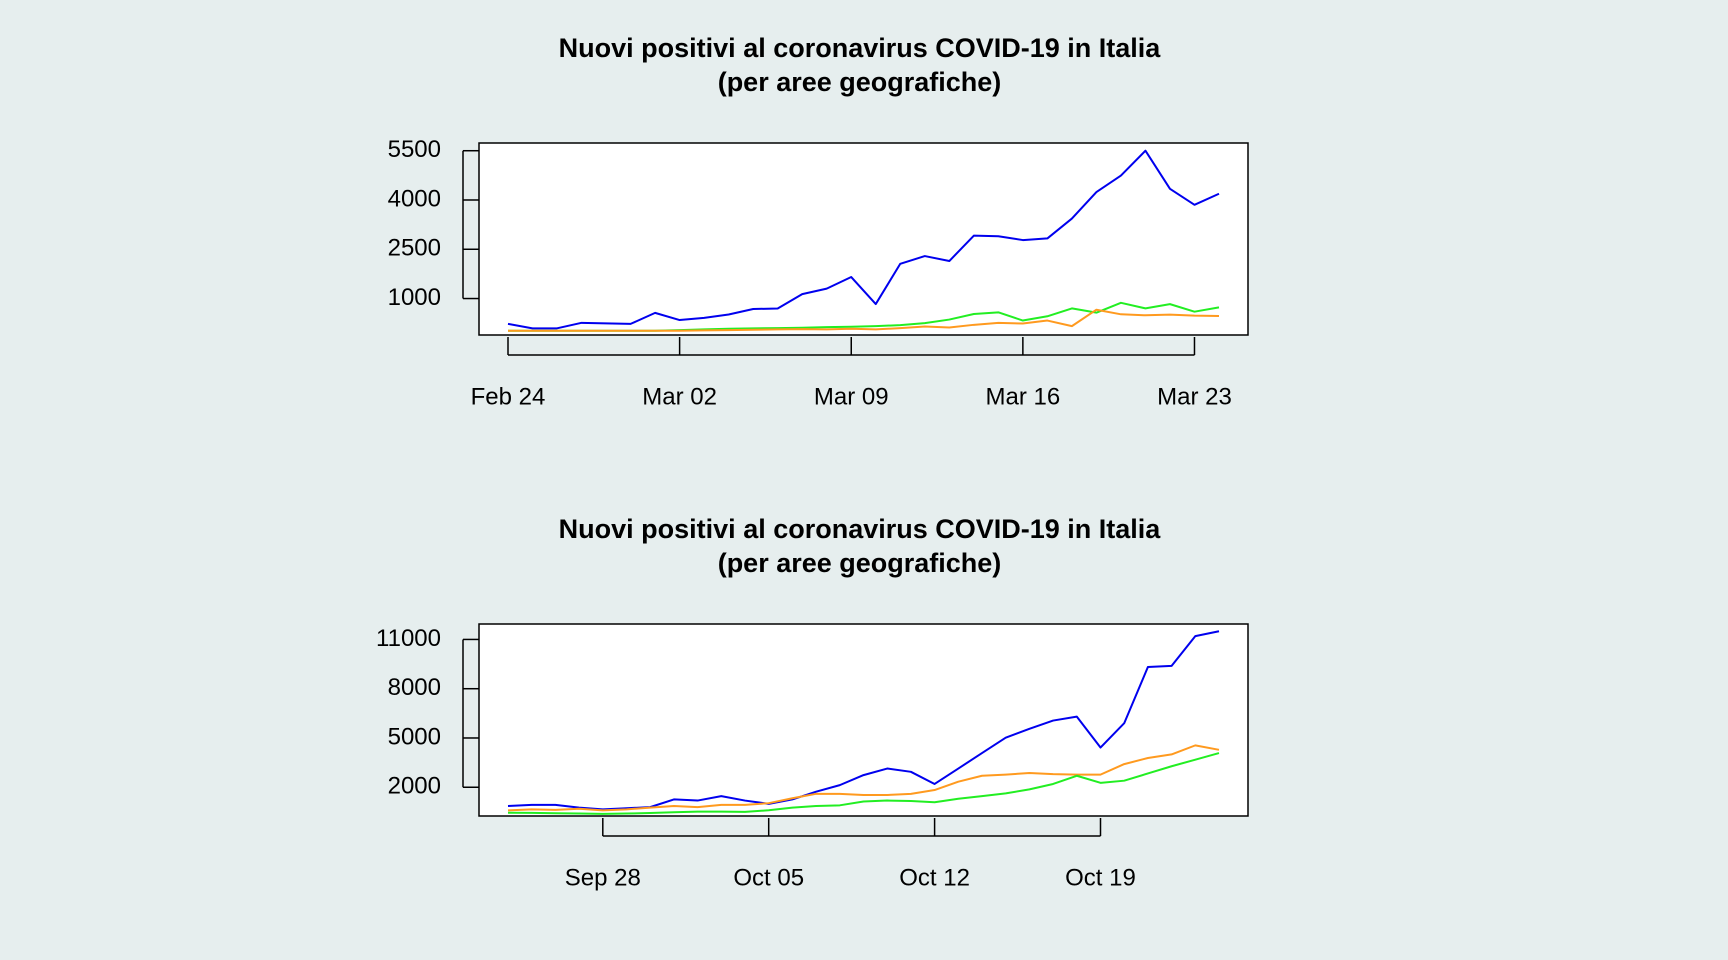 The width and height of the screenshot is (1728, 960). What do you see at coordinates (768, 877) in the screenshot?
I see `x-tick-label: Oct 05` at bounding box center [768, 877].